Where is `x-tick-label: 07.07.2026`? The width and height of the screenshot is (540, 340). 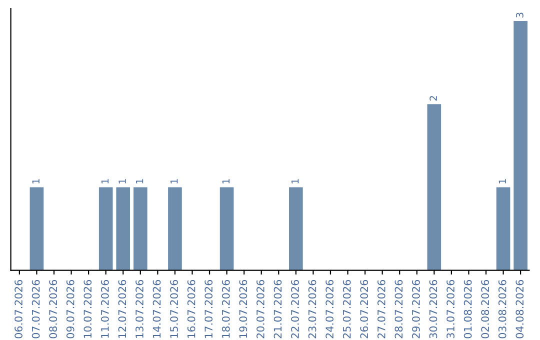
x-tick-label: 07.07.2026 is located at coordinates (36, 309).